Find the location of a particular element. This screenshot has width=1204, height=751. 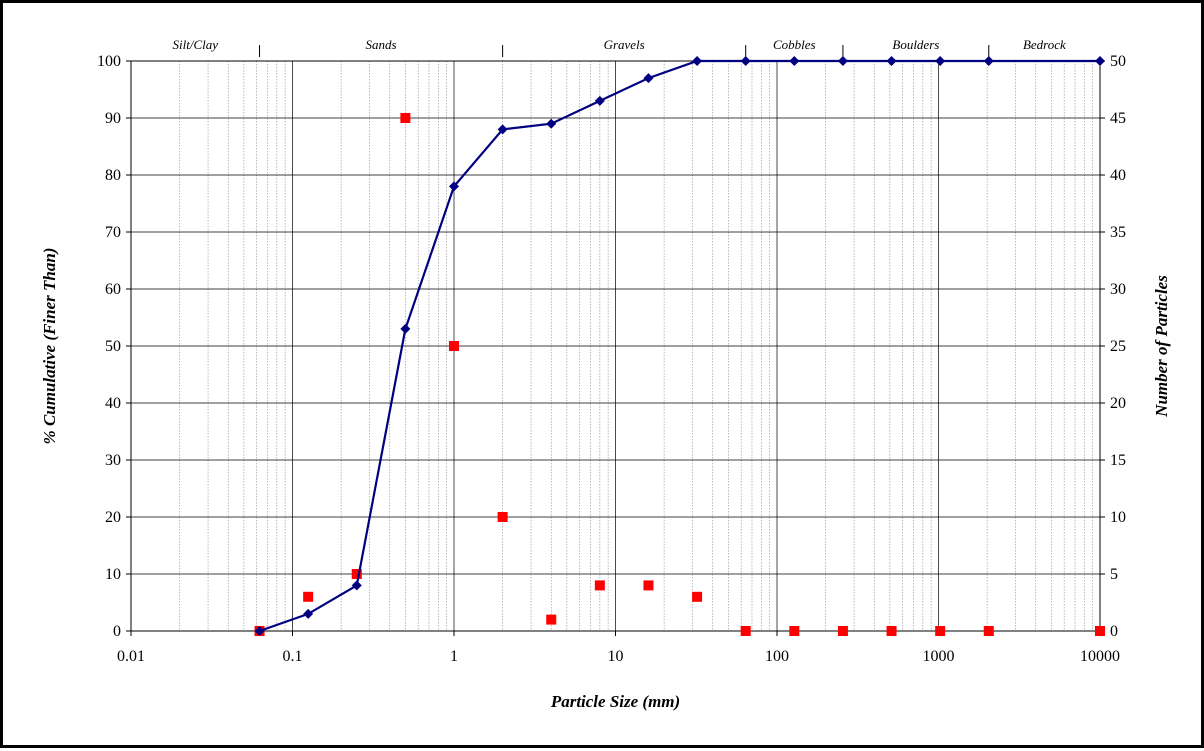

zone-label: Bedrock is located at coordinates (1044, 44).